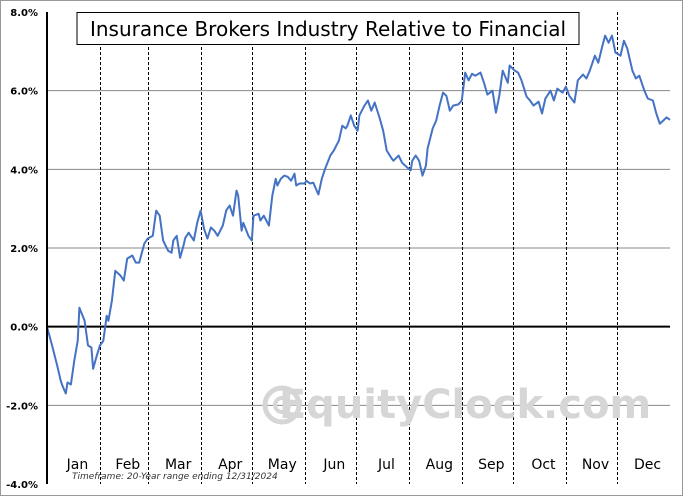 This screenshot has height=496, width=683. I want to click on watermark-logo-icon, so click(282, 405).